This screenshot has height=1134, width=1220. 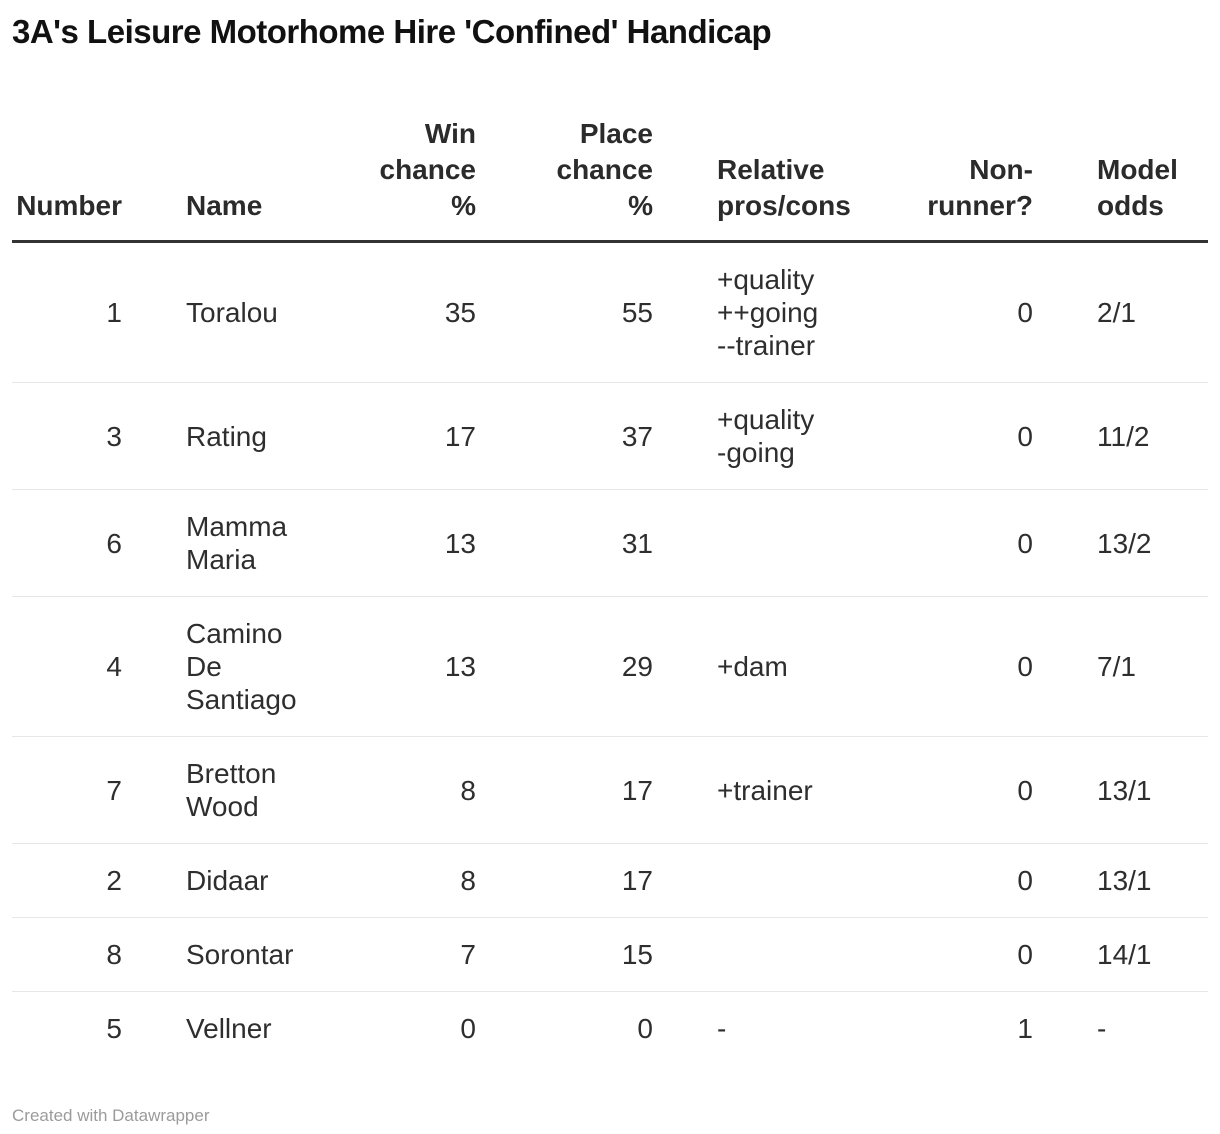 What do you see at coordinates (460, 312) in the screenshot?
I see `cell-win: 35` at bounding box center [460, 312].